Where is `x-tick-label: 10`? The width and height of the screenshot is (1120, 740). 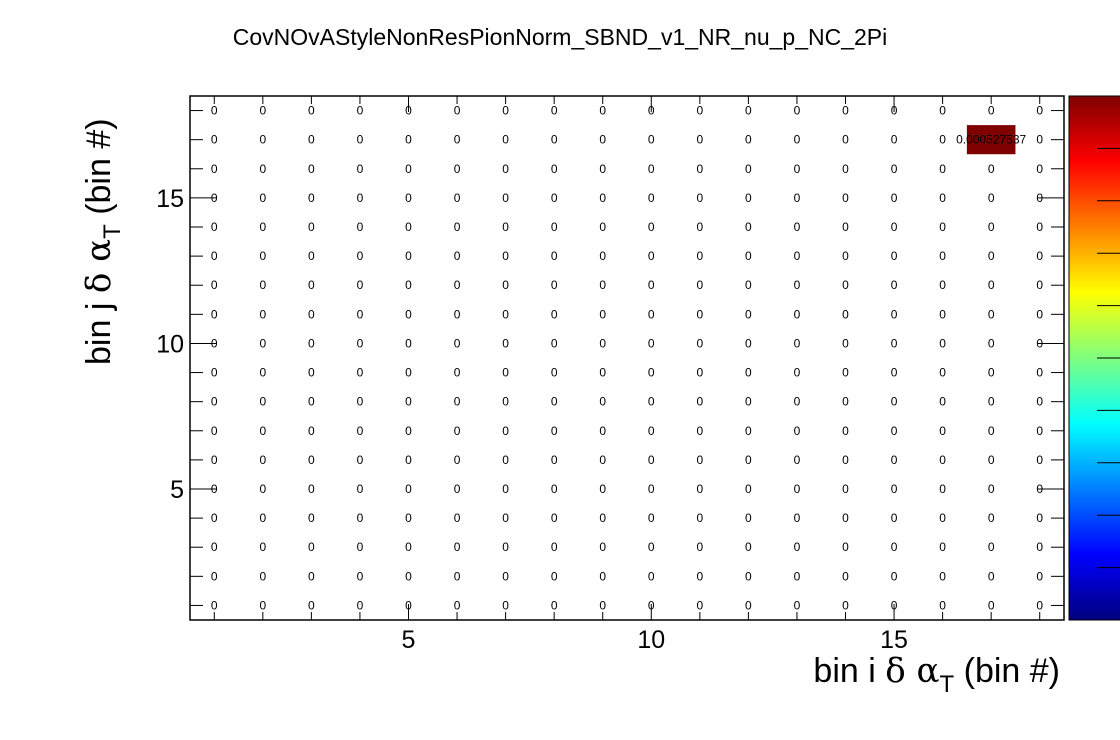
x-tick-label: 10 is located at coordinates (651, 640).